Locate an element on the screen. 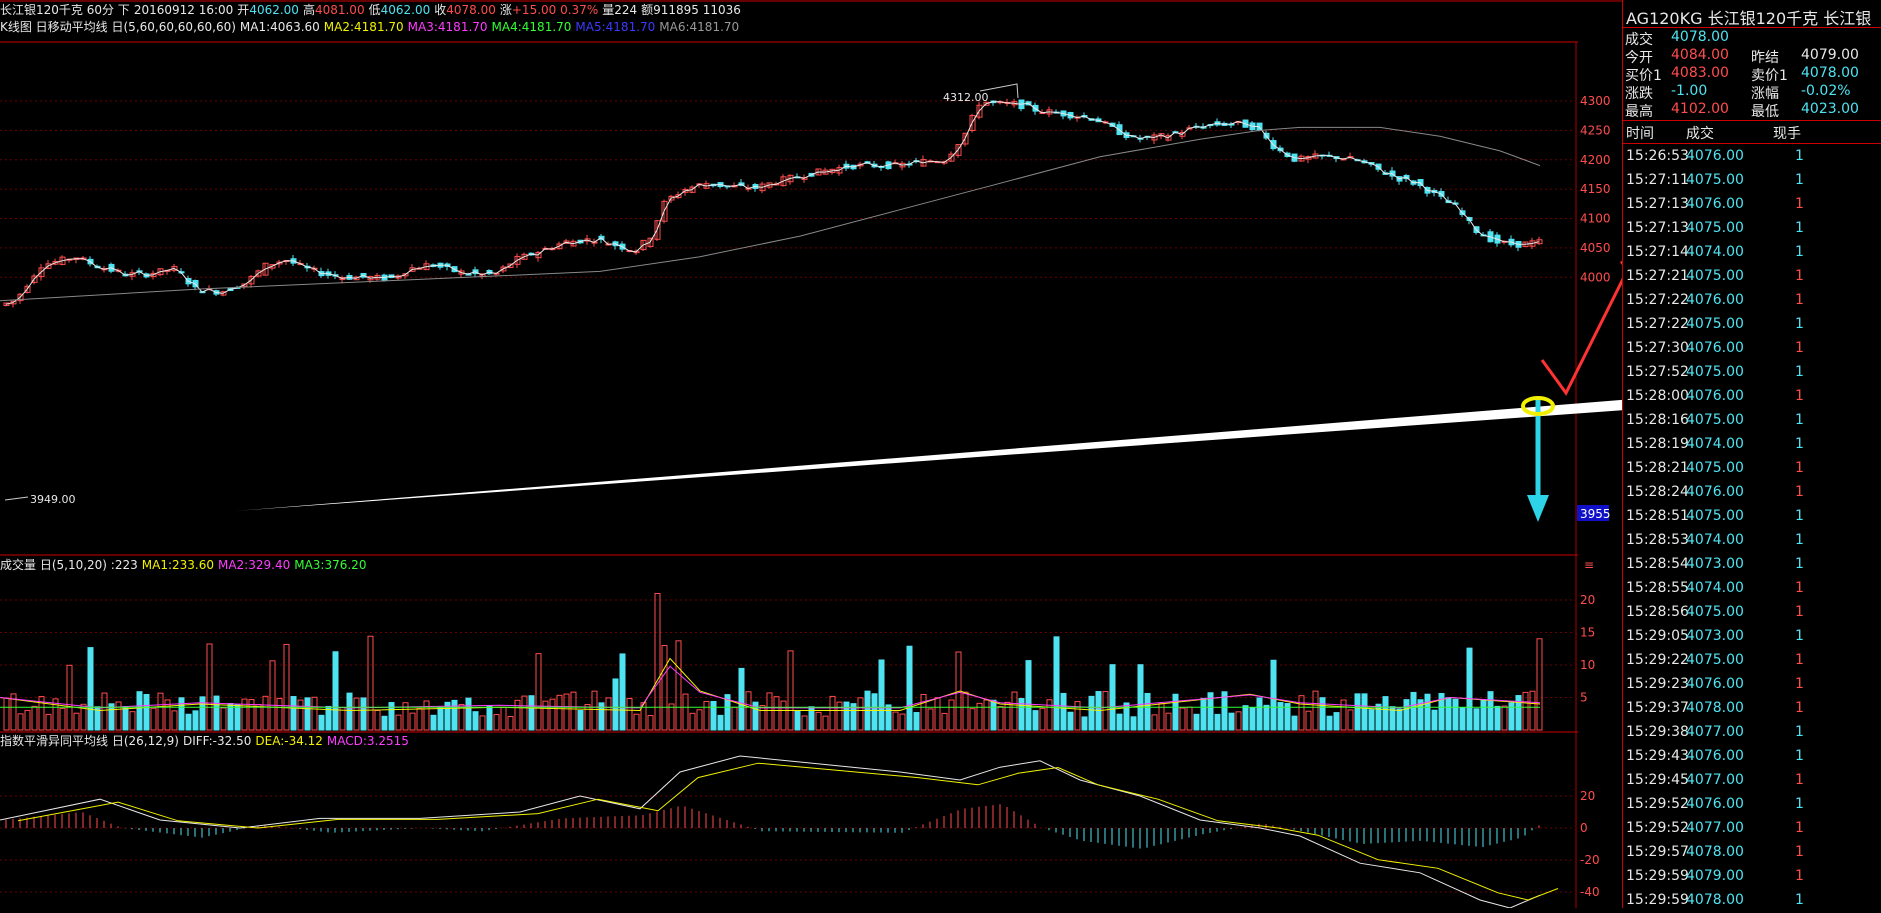 This screenshot has height=913, width=1881. trade-row: 15:29:05 4073.00 1 is located at coordinates (1752, 637).